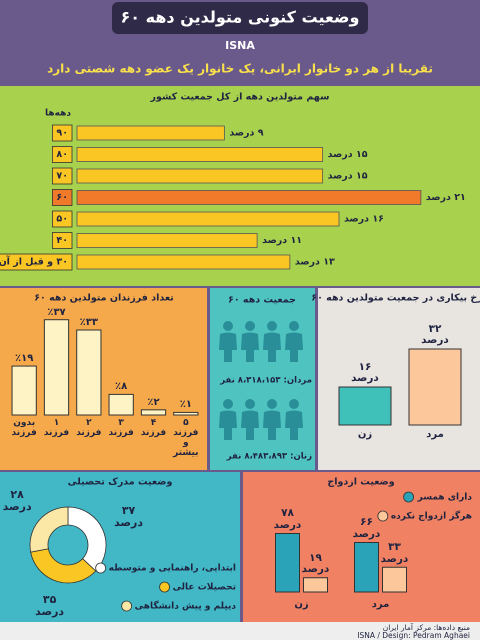  I want to click on value-label: ۳۵ درصد, so click(50, 606).